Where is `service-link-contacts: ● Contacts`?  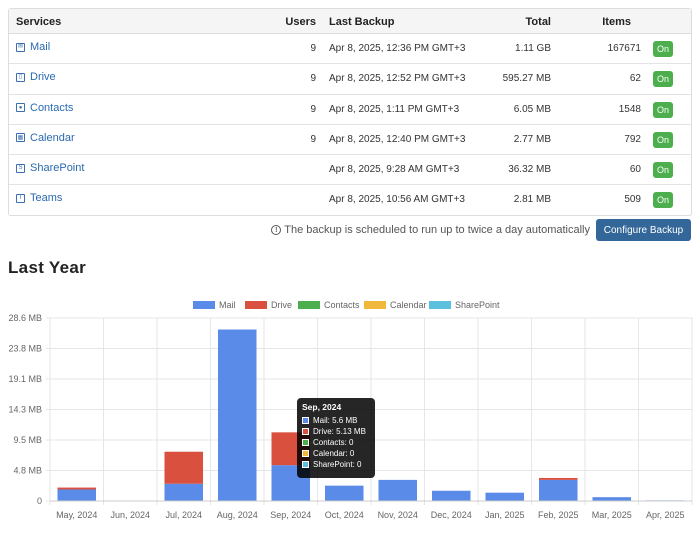
service-link-contacts: ● Contacts is located at coordinates (44, 108).